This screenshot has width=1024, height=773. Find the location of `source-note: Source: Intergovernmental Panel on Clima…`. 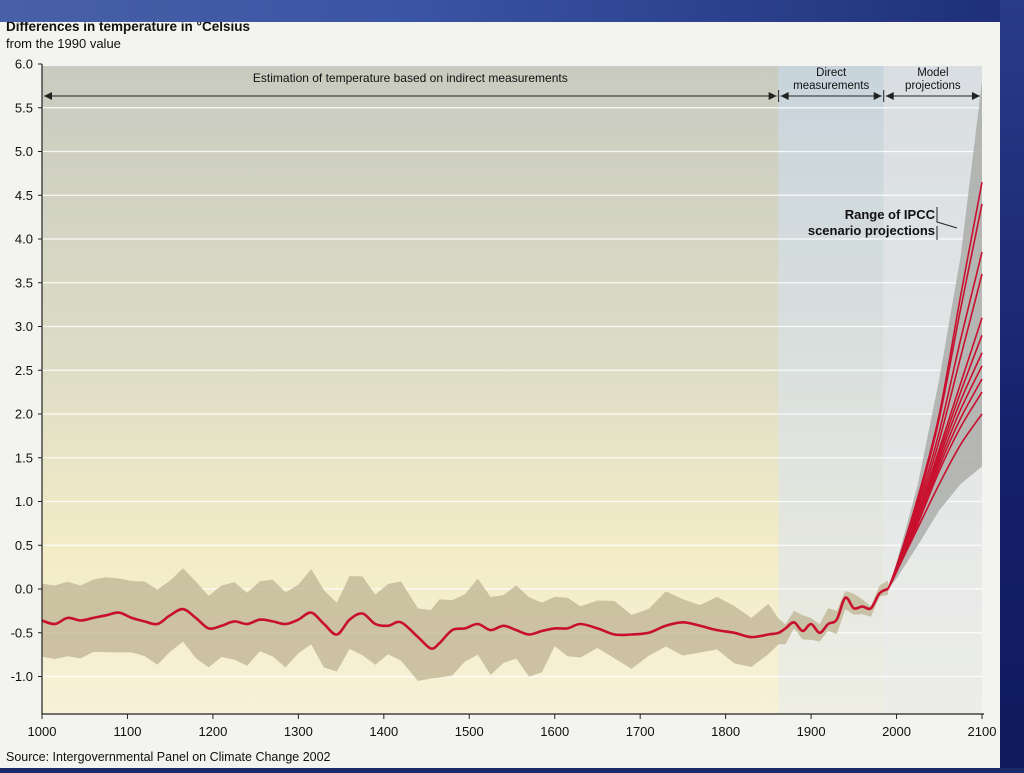

source-note: Source: Intergovernmental Panel on Clima… is located at coordinates (168, 757).